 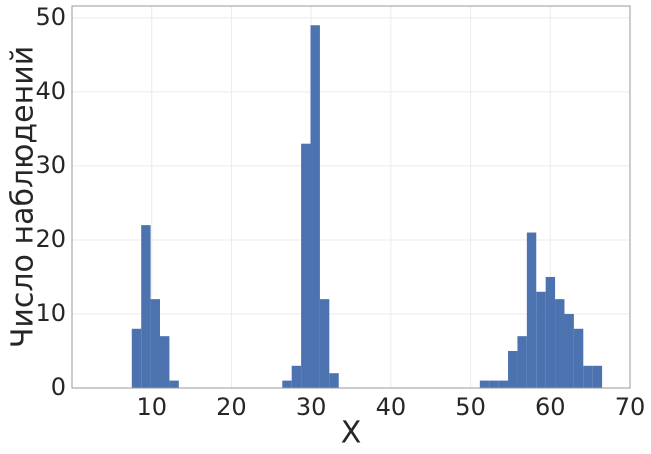 What do you see at coordinates (231, 407) in the screenshot?
I see `x-tick-label: 20` at bounding box center [231, 407].